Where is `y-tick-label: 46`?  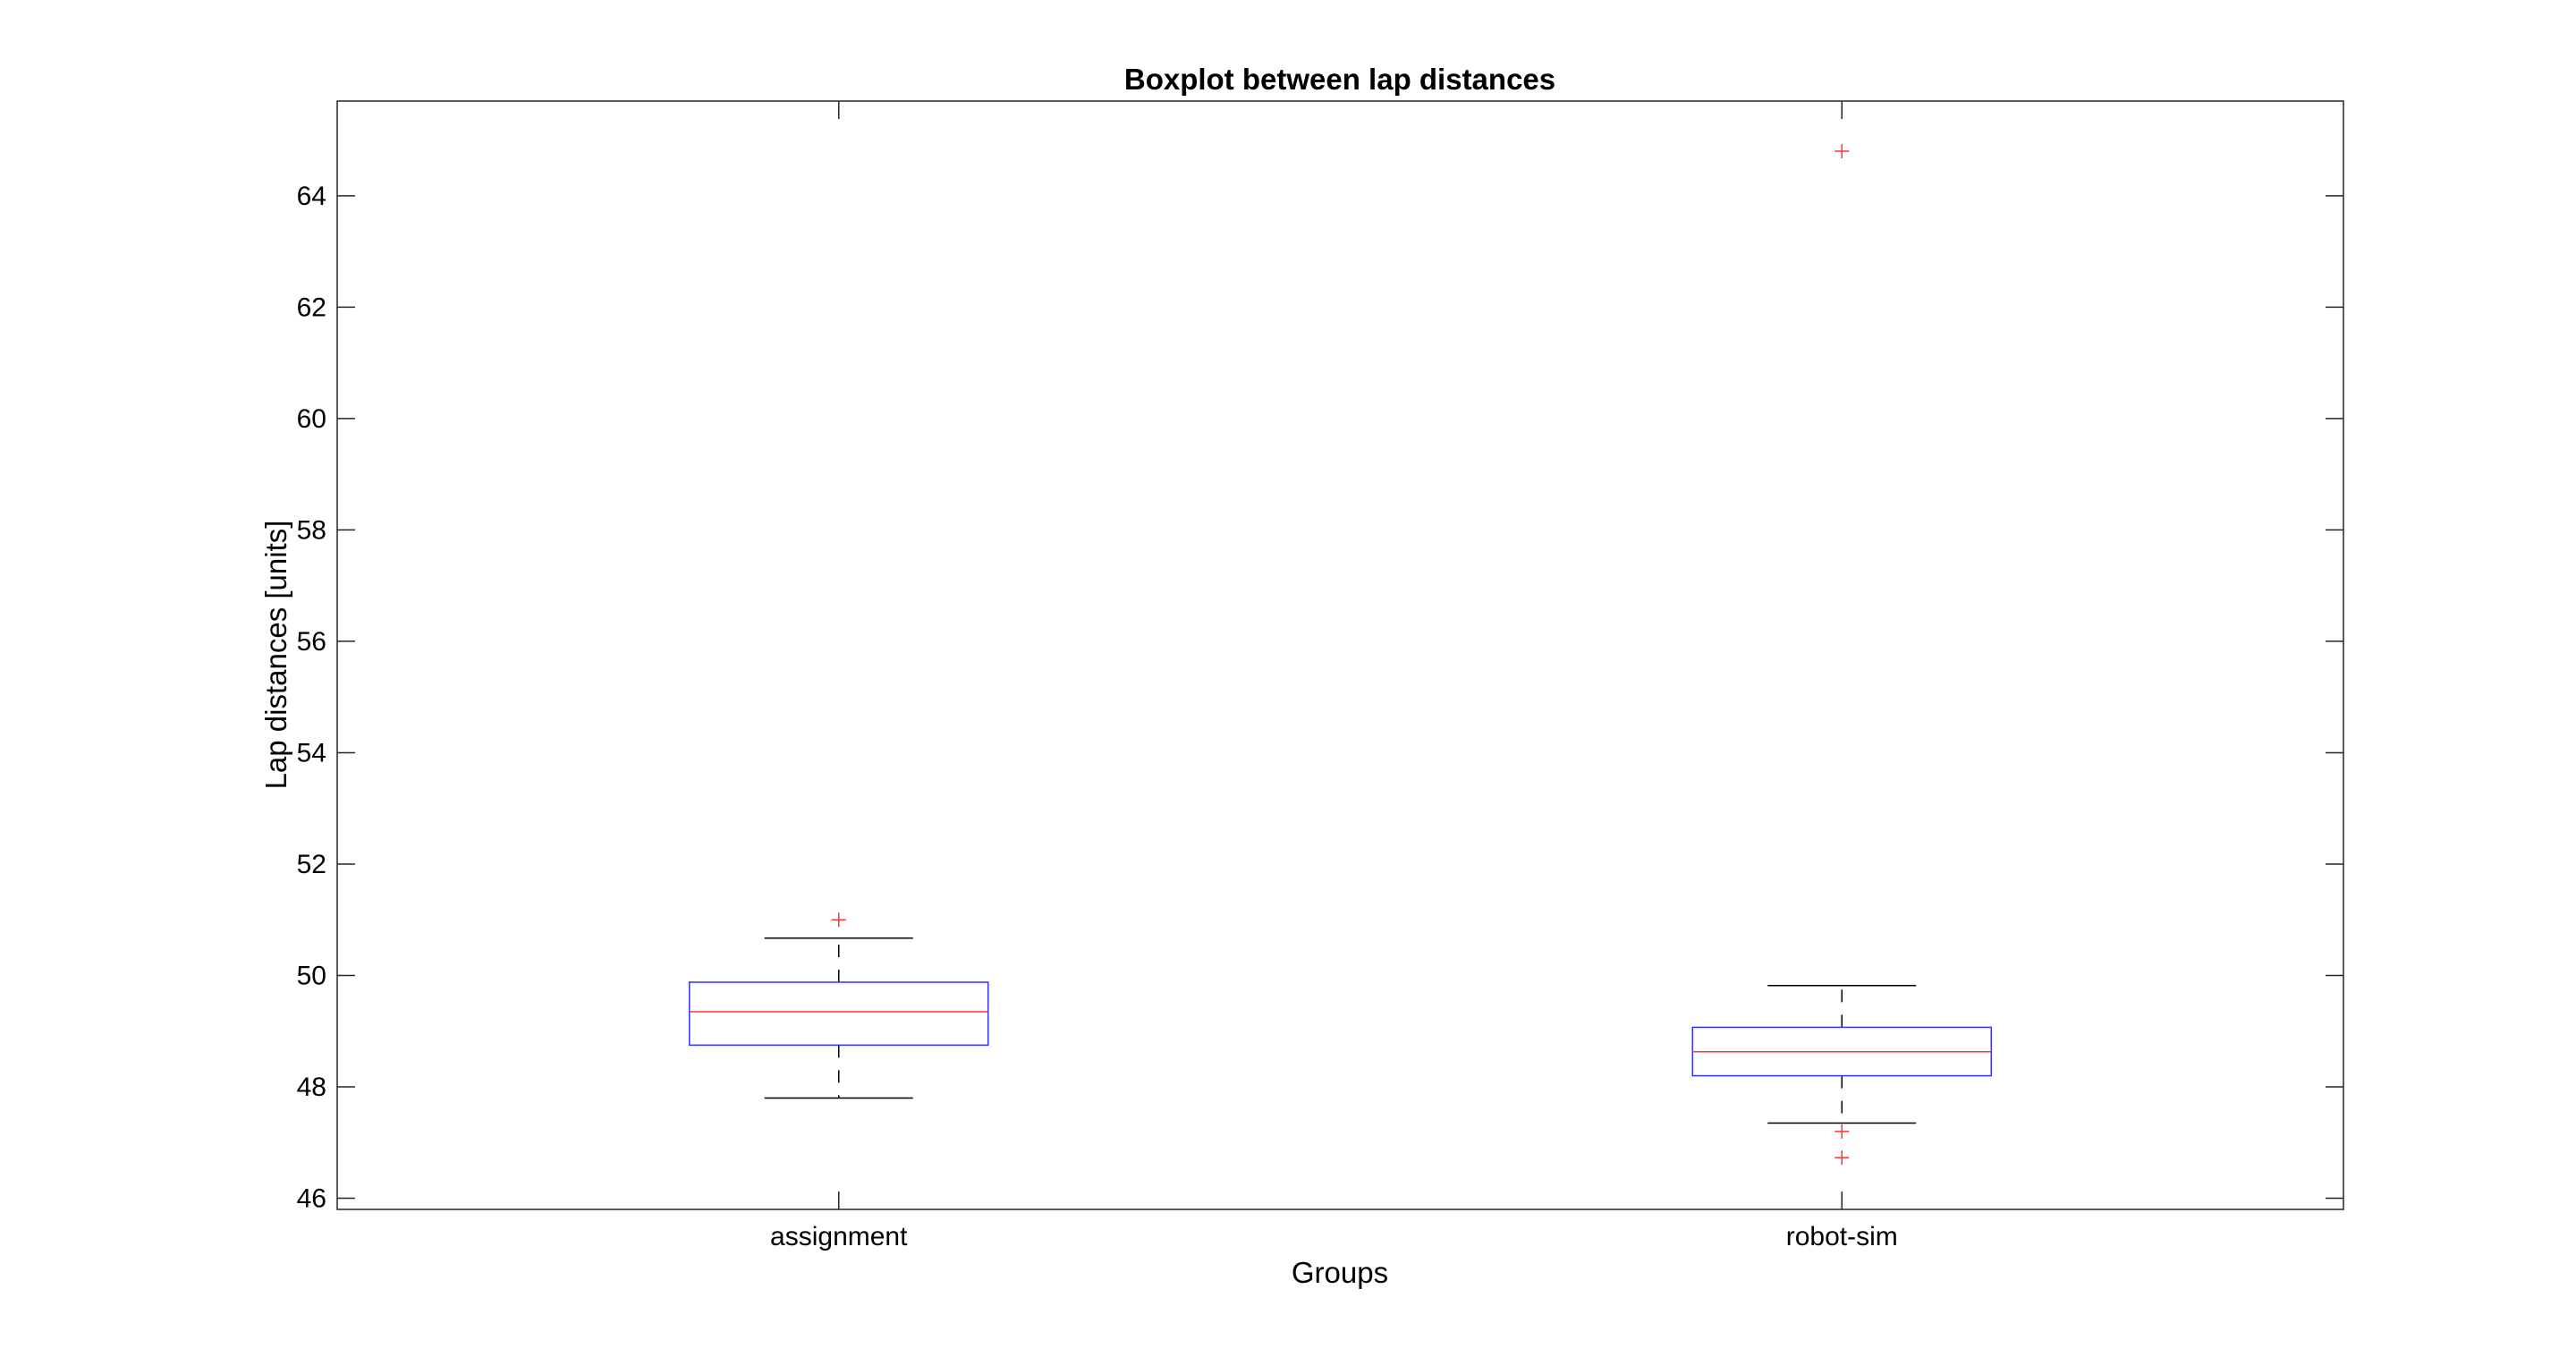 y-tick-label: 46 is located at coordinates (311, 1199).